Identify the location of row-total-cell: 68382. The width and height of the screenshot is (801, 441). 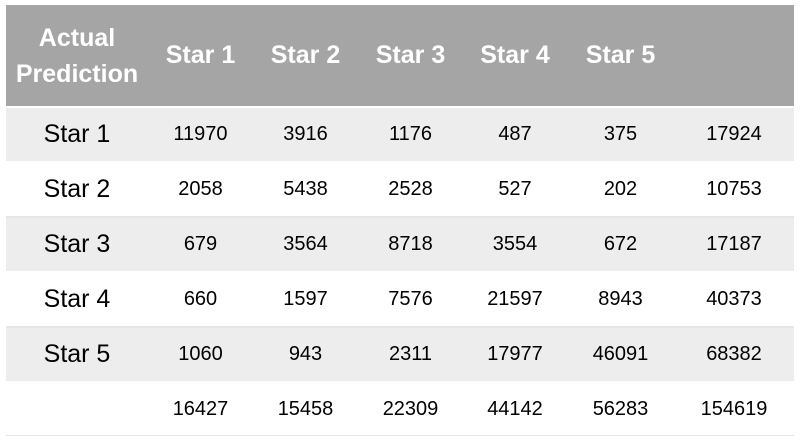
(734, 355).